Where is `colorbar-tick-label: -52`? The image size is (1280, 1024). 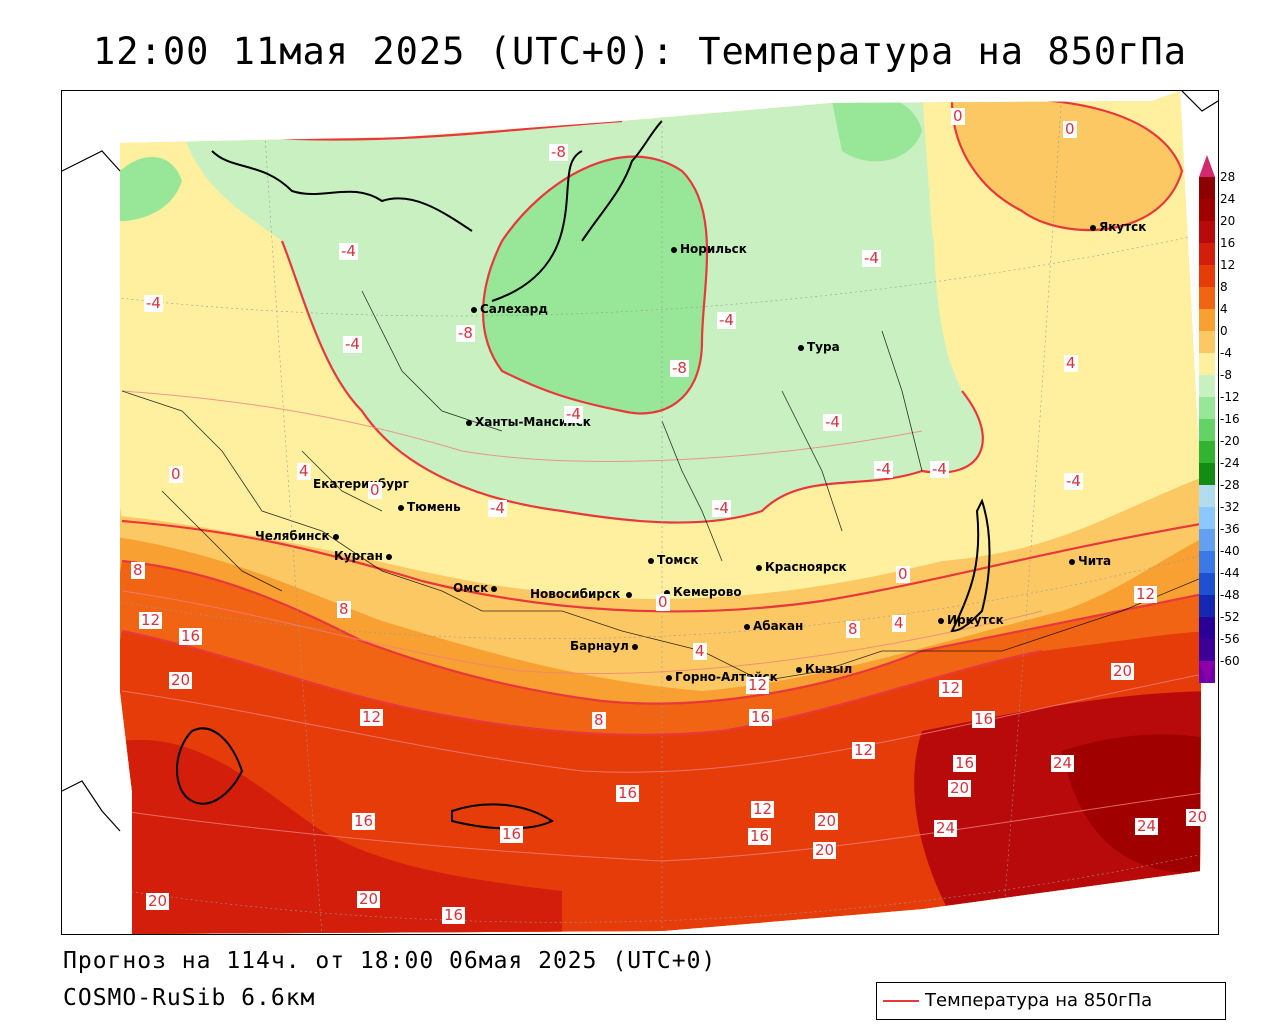
colorbar-tick-label: -52 is located at coordinates (1230, 617).